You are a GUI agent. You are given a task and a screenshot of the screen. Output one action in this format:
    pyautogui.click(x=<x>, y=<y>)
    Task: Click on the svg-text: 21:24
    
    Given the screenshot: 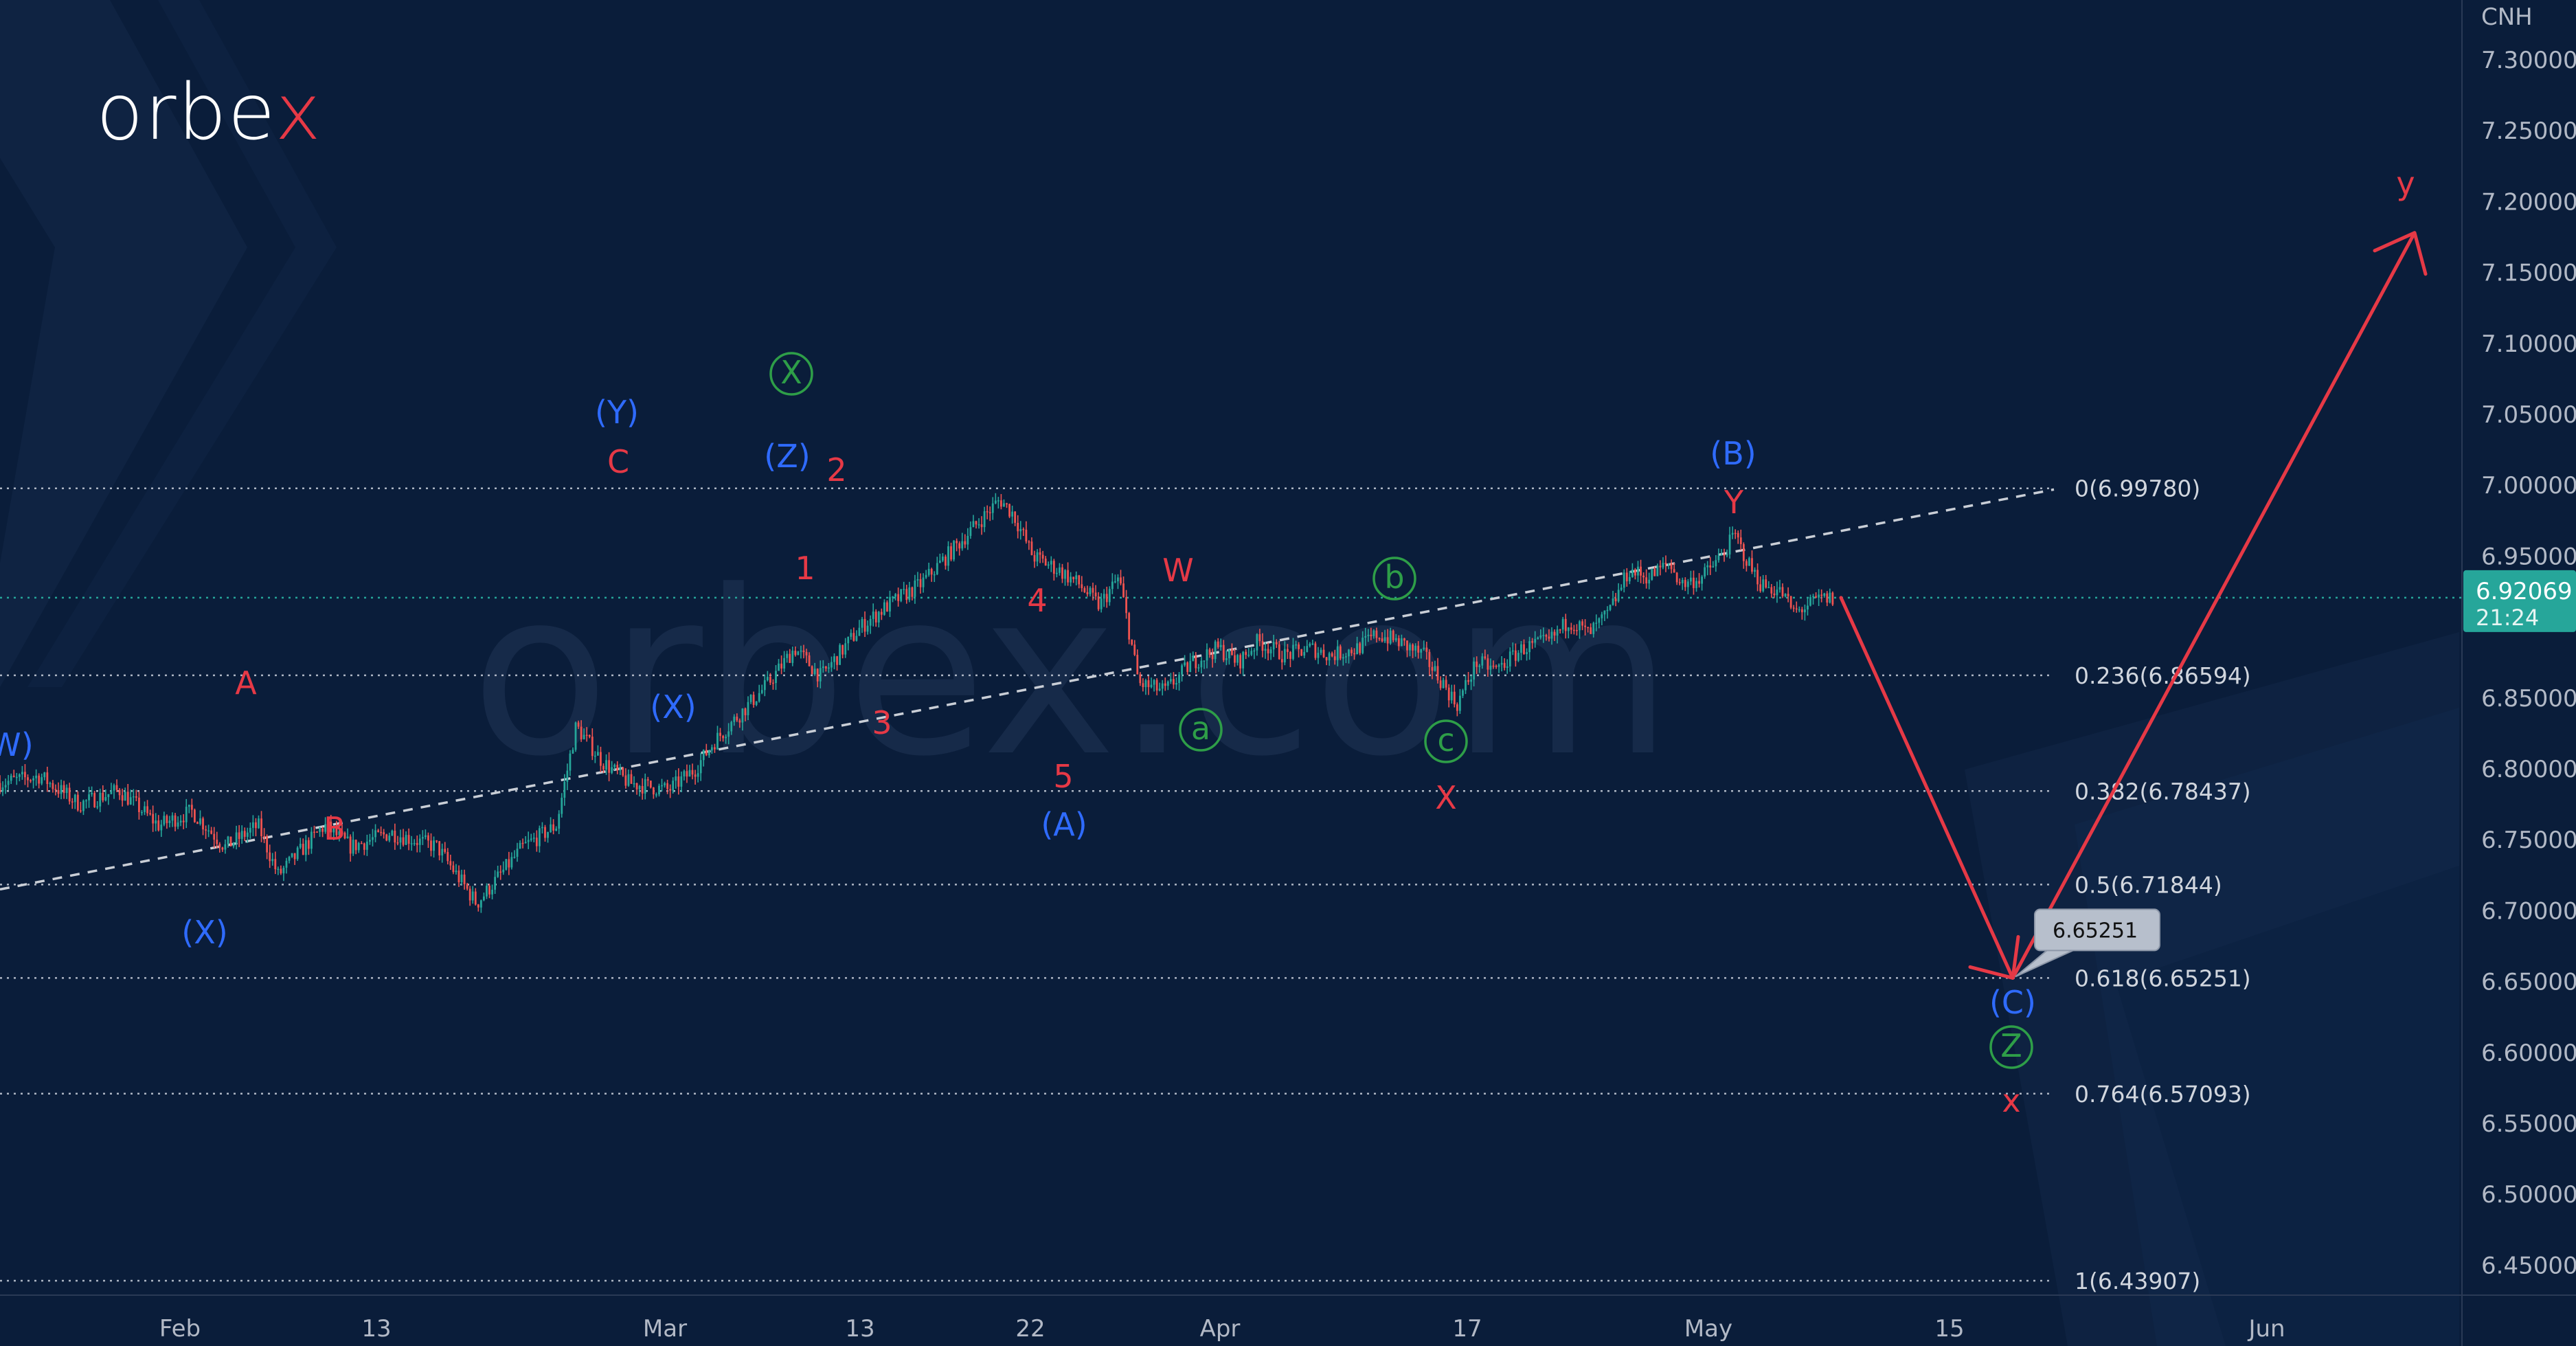 What is the action you would take?
    pyautogui.click(x=2507, y=618)
    